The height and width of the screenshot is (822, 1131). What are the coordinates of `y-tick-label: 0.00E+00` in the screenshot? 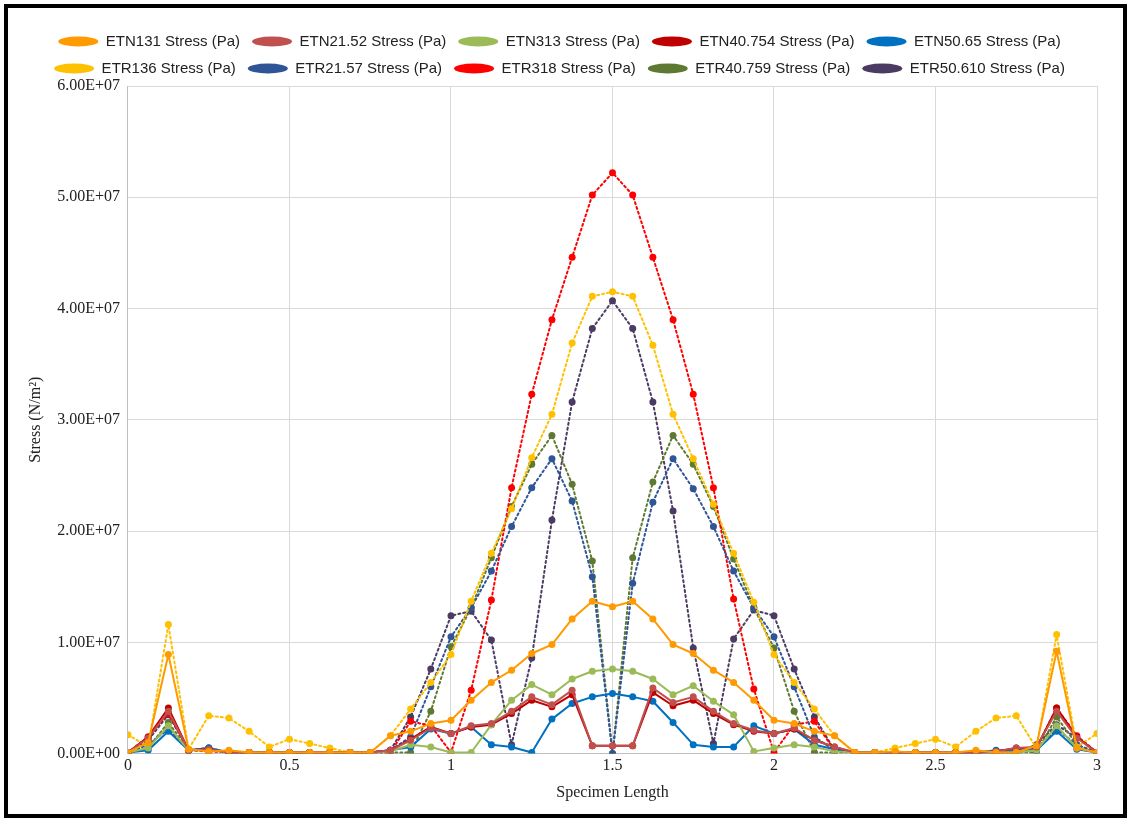 It's located at (88, 752).